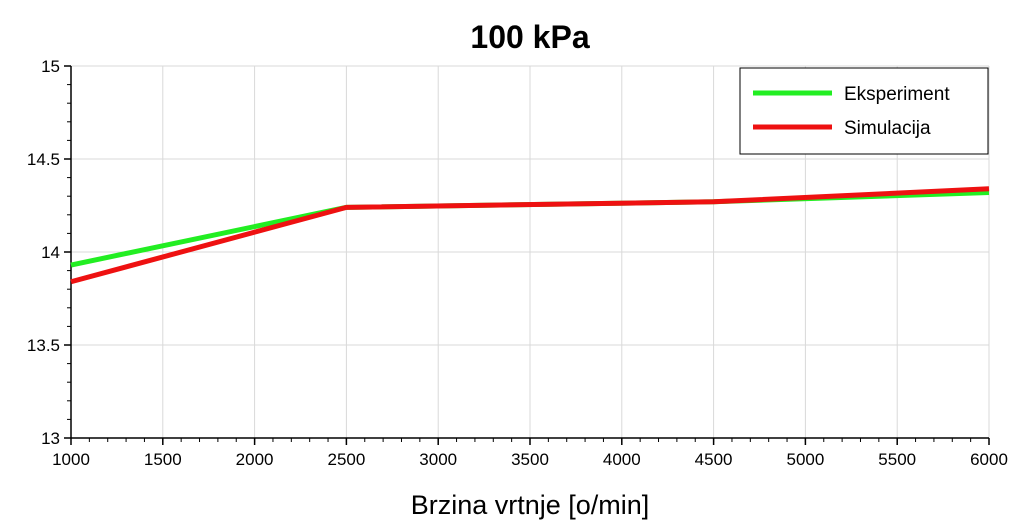 The width and height of the screenshot is (1017, 523). I want to click on legend-box, so click(864, 111).